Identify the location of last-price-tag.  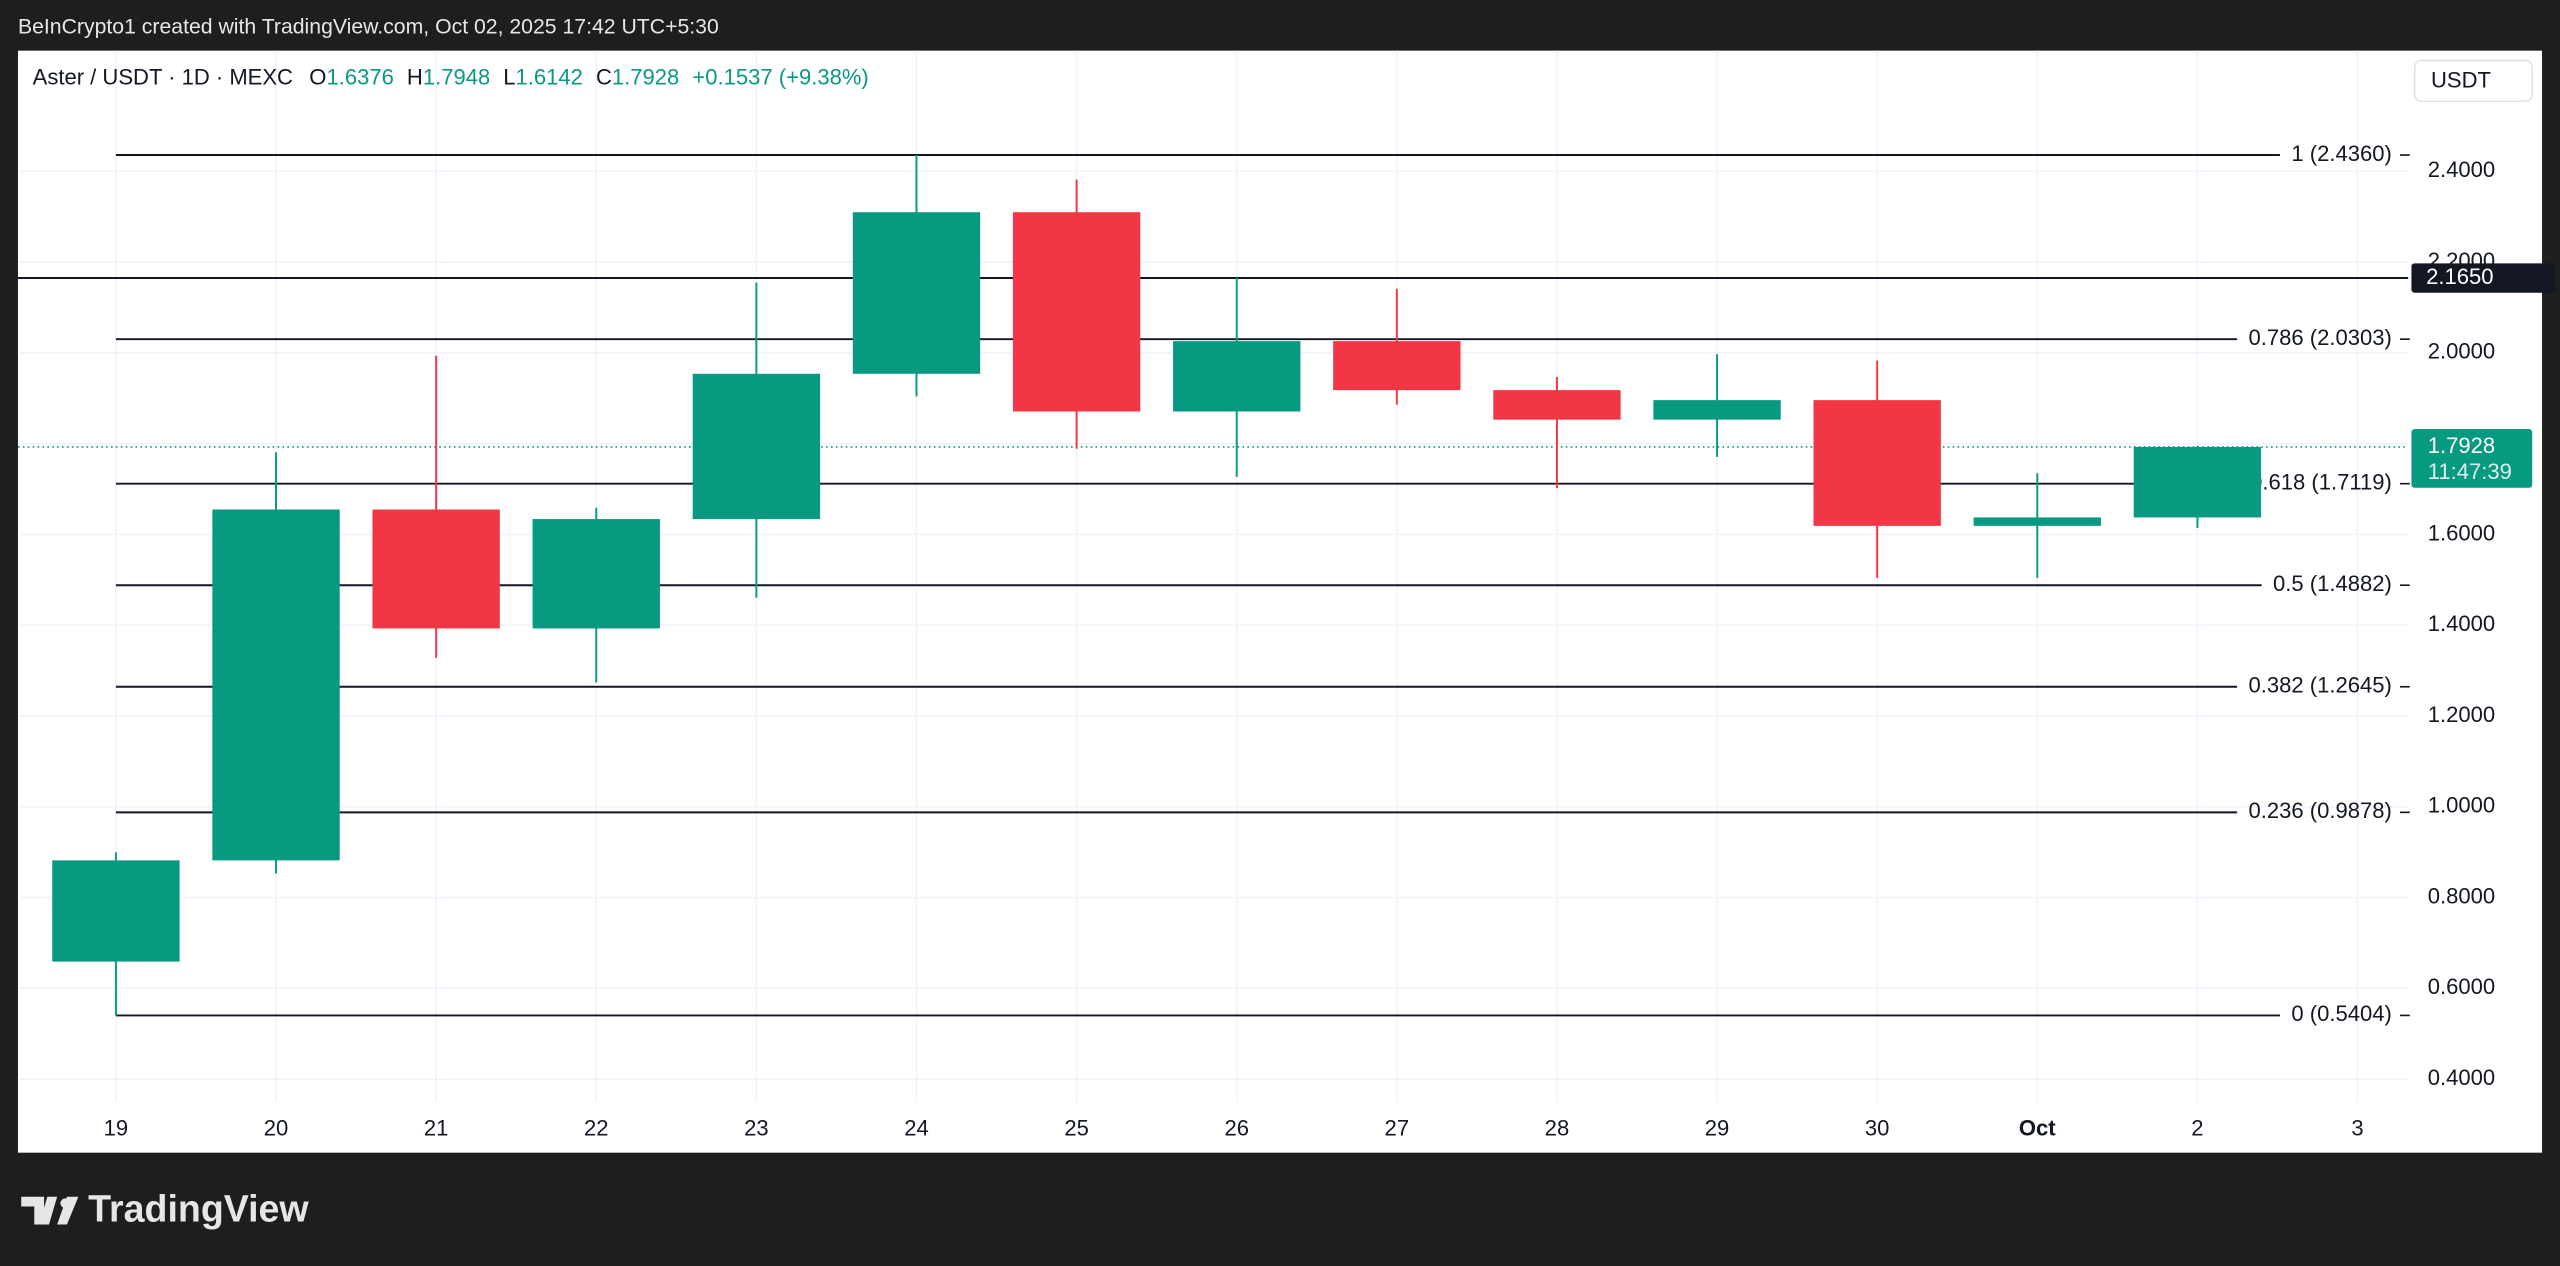
(2472, 458).